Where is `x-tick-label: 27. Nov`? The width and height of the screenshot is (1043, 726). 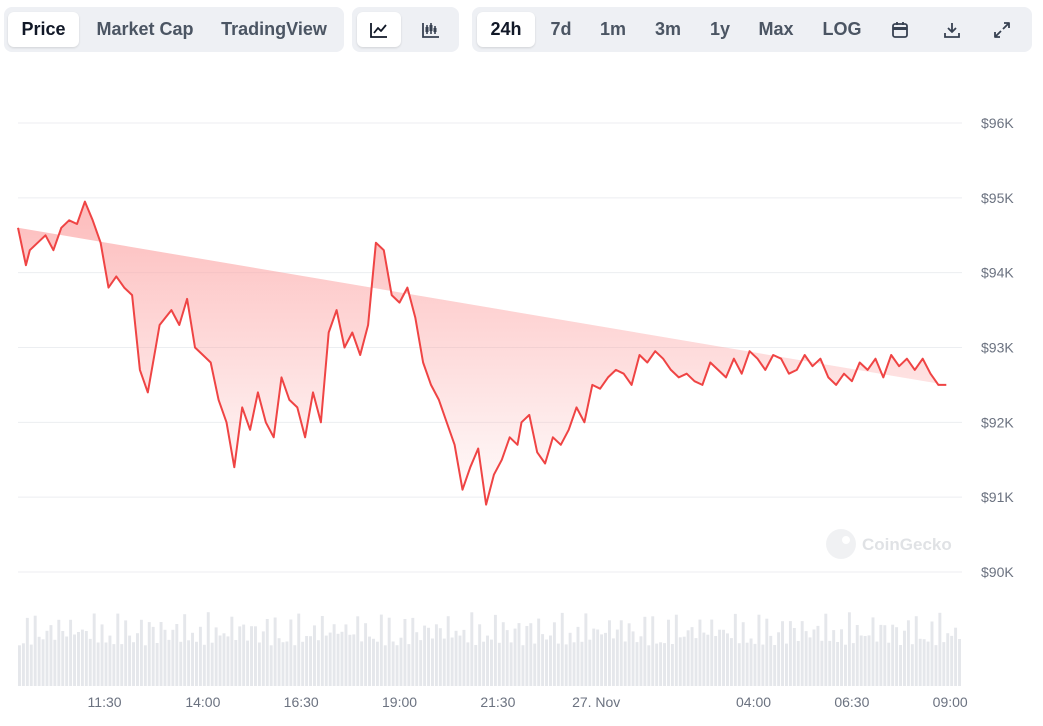
x-tick-label: 27. Nov is located at coordinates (596, 702).